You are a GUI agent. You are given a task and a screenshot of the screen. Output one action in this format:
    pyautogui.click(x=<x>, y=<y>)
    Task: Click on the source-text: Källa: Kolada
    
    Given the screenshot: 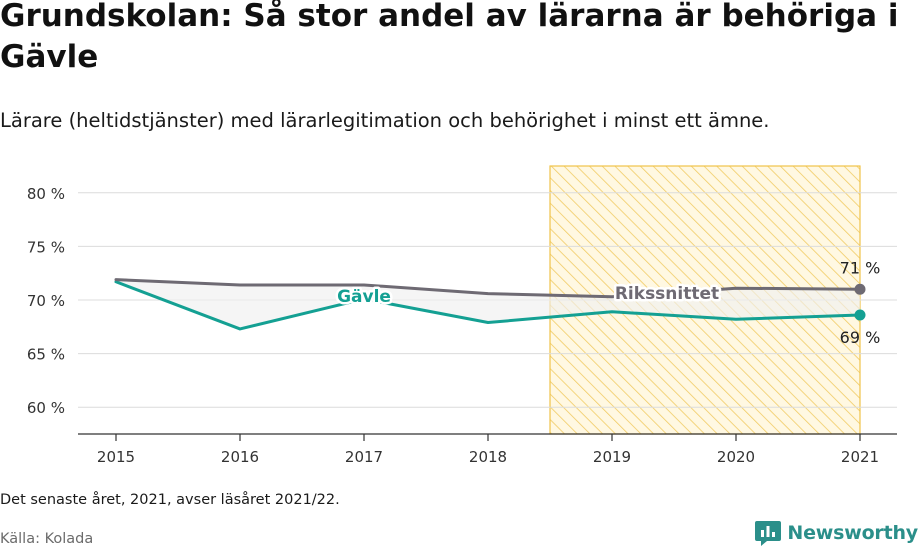 What is the action you would take?
    pyautogui.click(x=47, y=539)
    